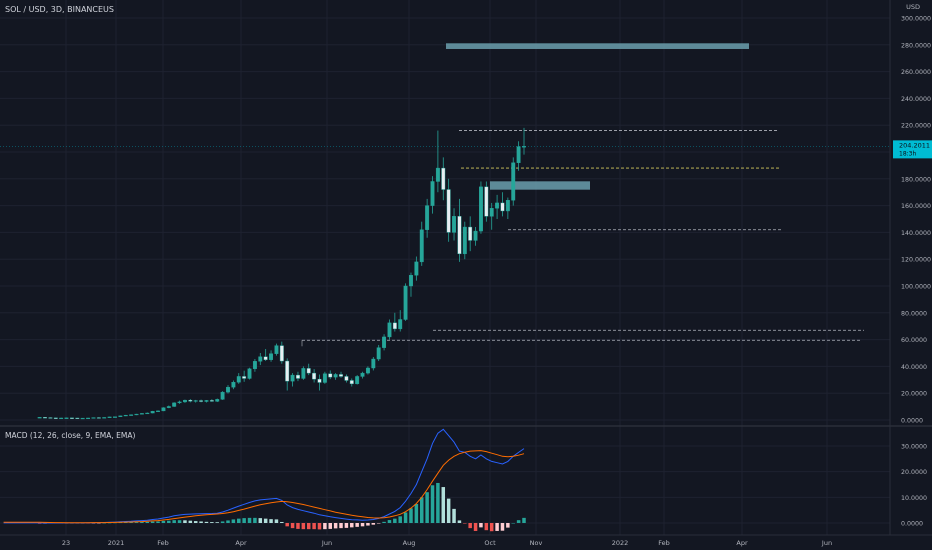 This screenshot has height=550, width=932. What do you see at coordinates (916, 19) in the screenshot?
I see `price-tick-label: 300.0000` at bounding box center [916, 19].